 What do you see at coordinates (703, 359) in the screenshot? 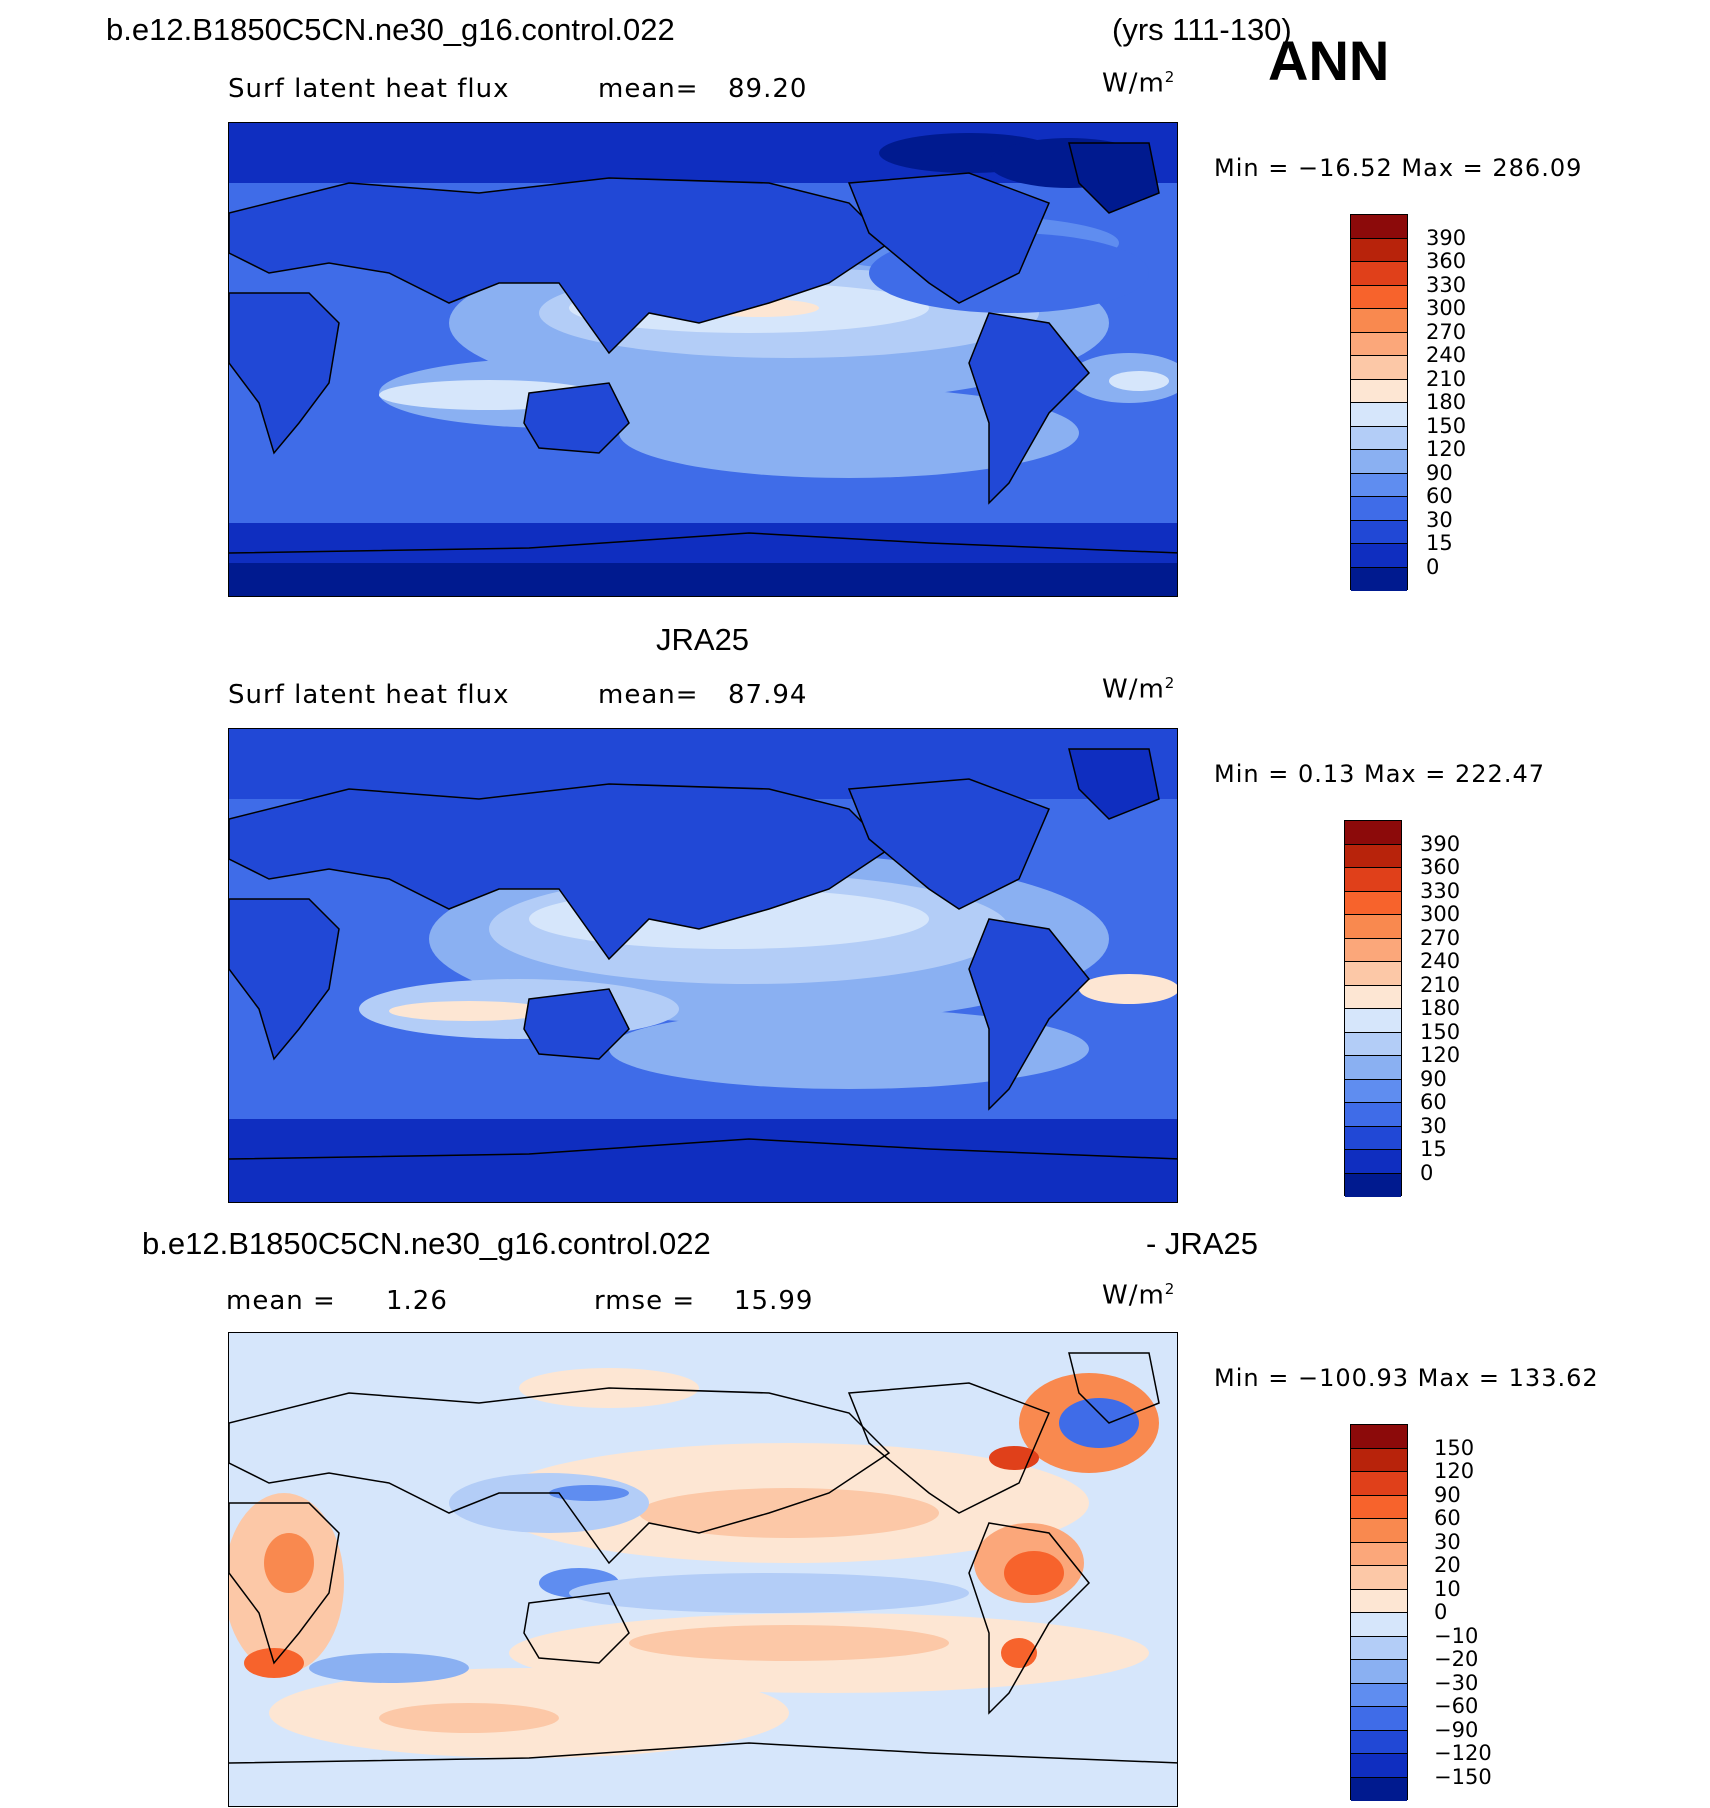
I see `panel1-model-map` at bounding box center [703, 359].